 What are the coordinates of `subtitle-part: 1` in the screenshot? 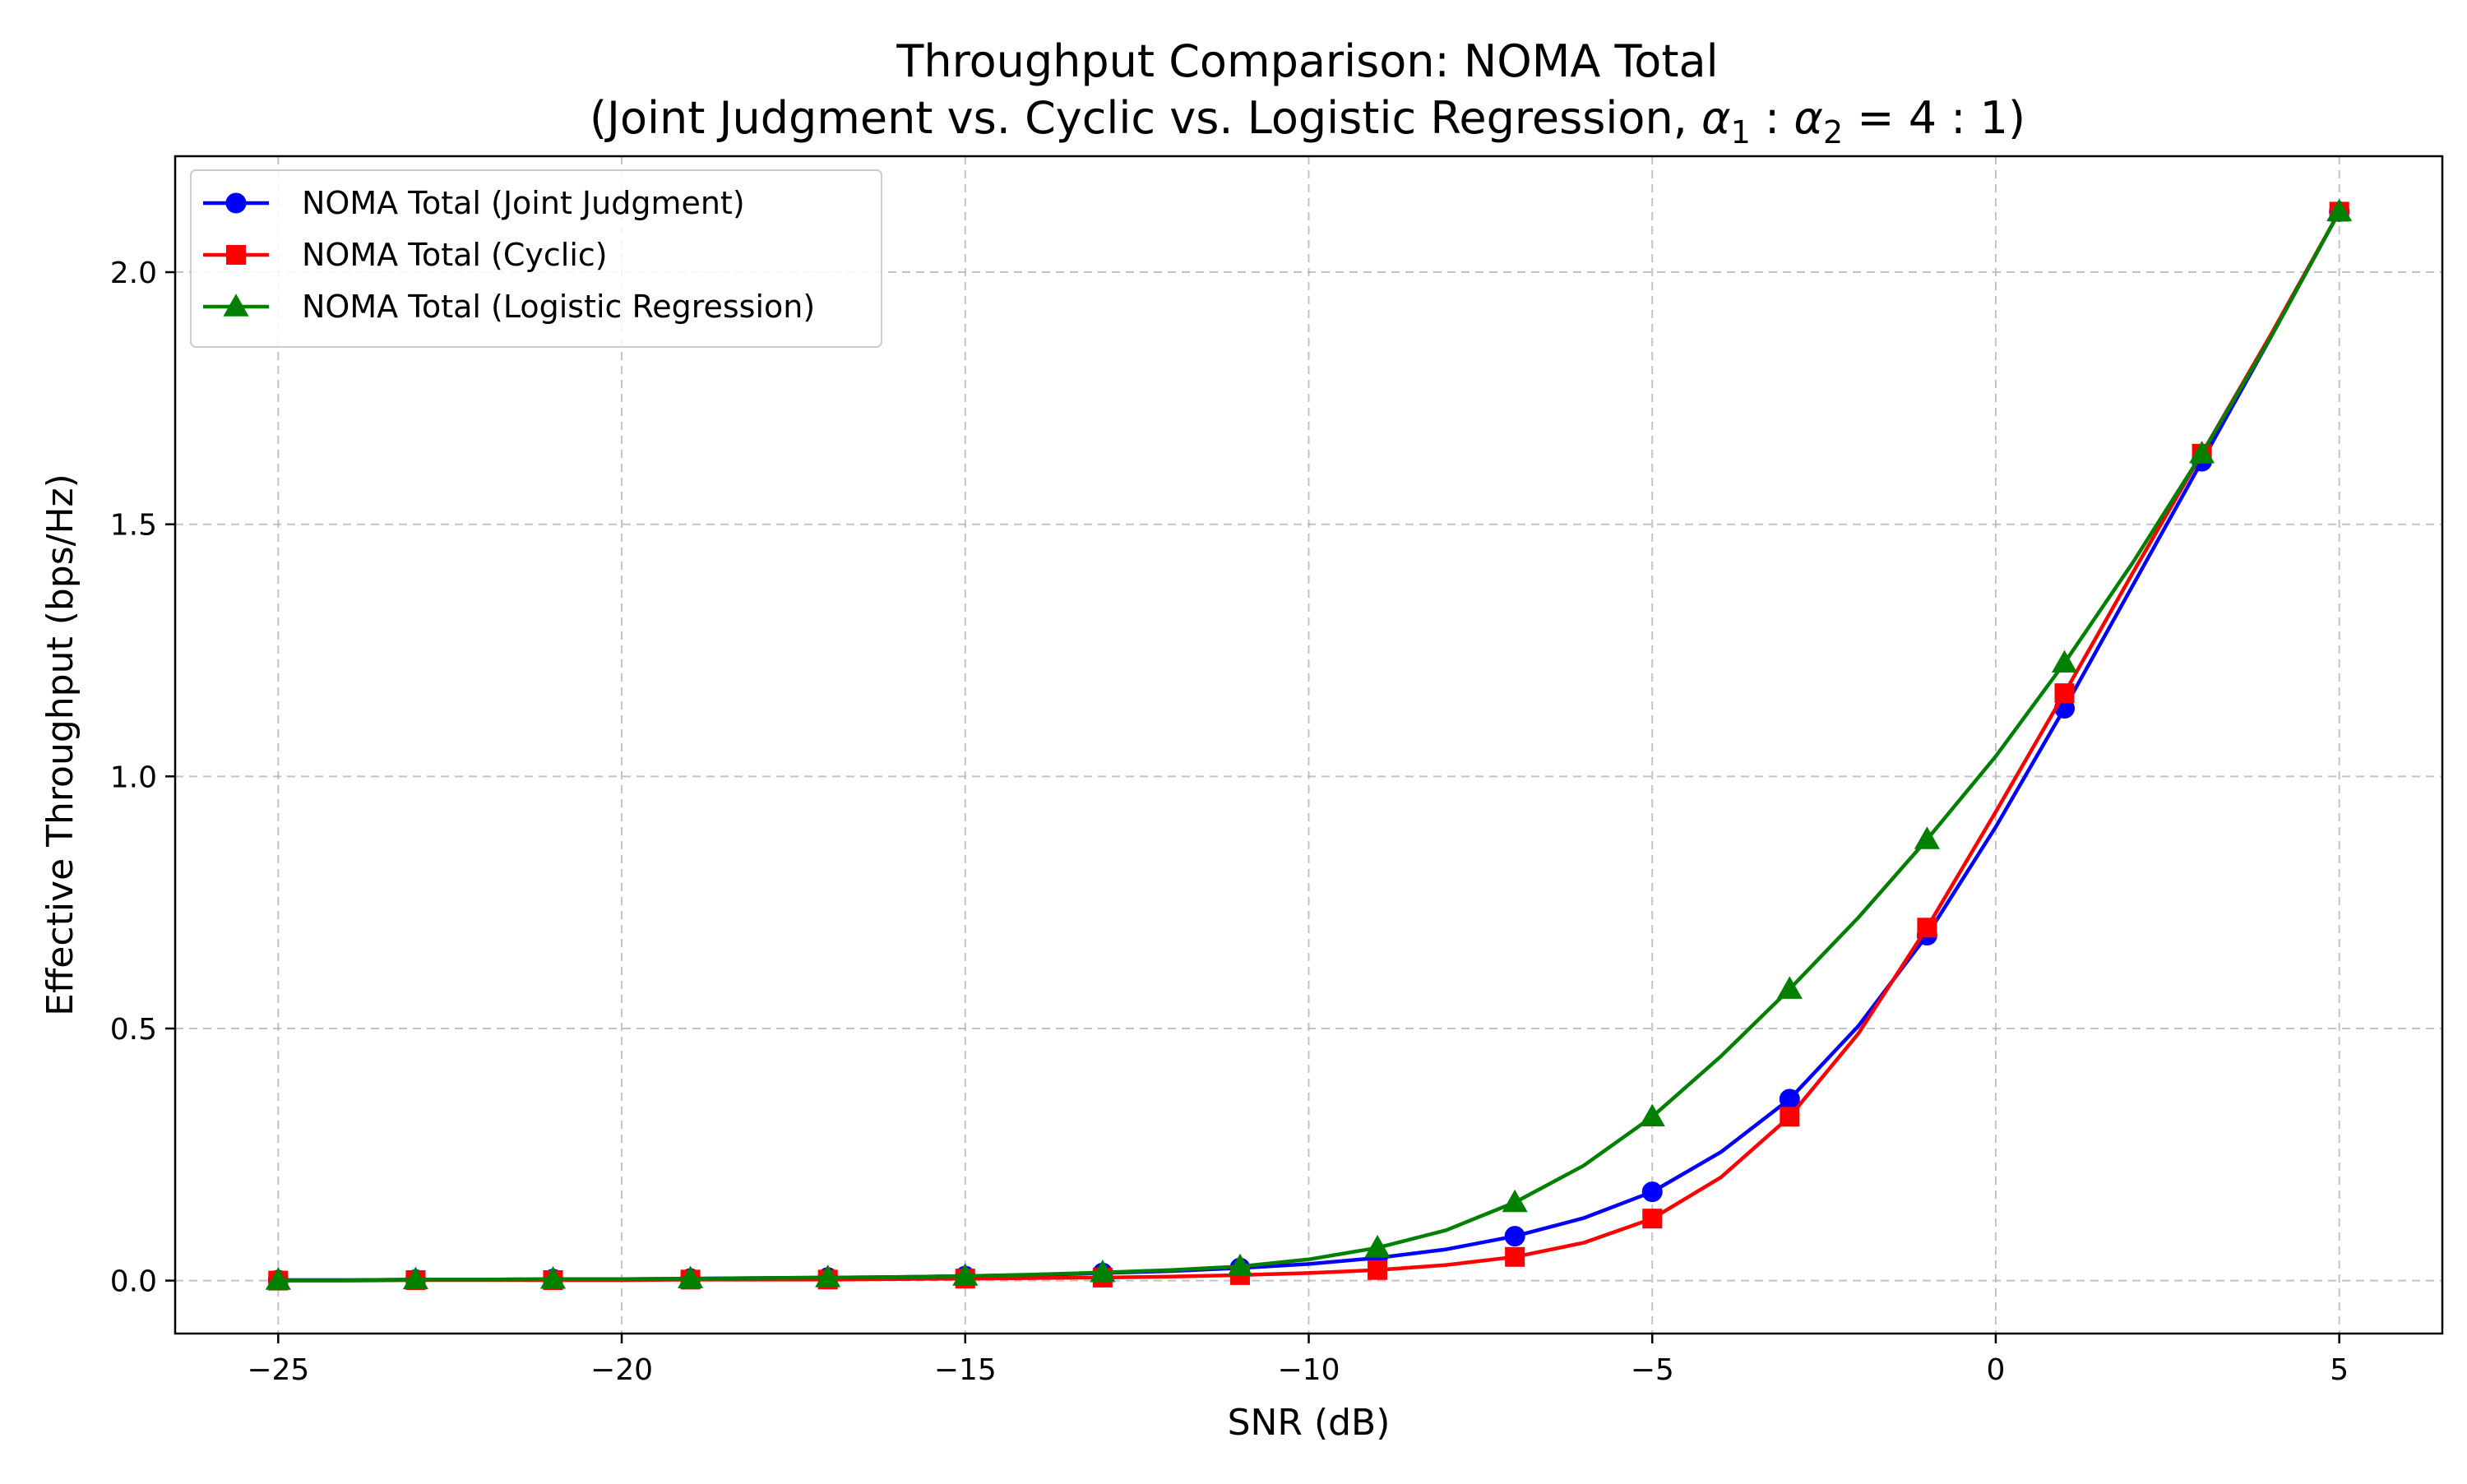 It's located at (1741, 132).